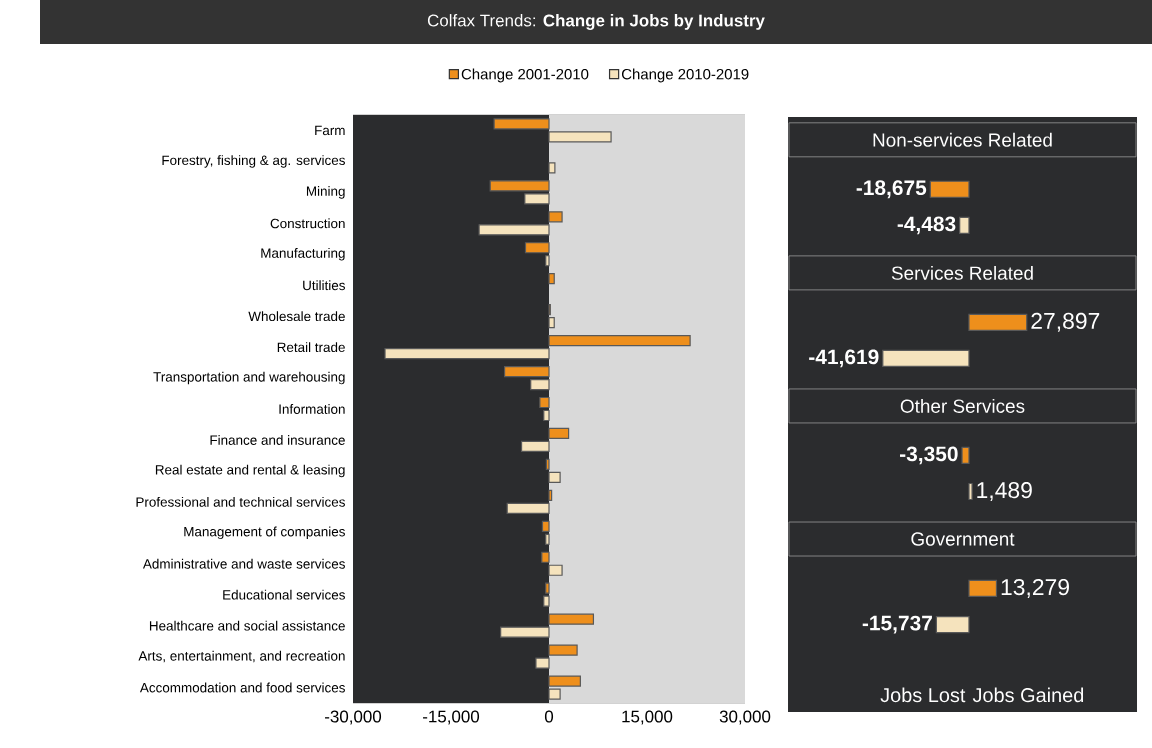 The width and height of the screenshot is (1152, 748). Describe the element at coordinates (277, 440) in the screenshot. I see `y-tick-label: Finance and insurance` at that location.